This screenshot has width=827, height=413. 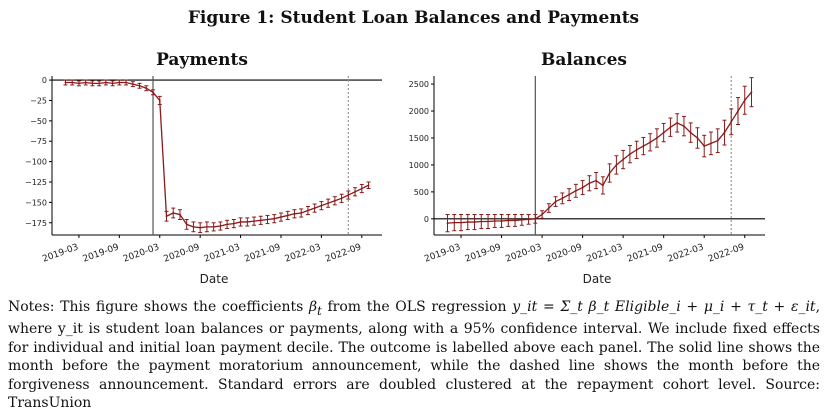 I want to click on balances-x-tick-label: 2019-03, so click(x=442, y=253).